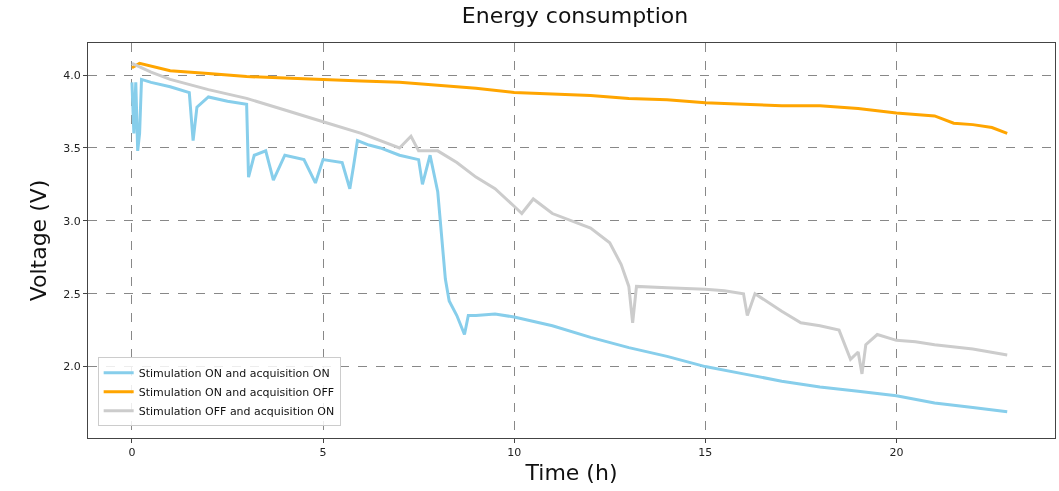  What do you see at coordinates (72, 75) in the screenshot?
I see `y-tick-label: 4.0` at bounding box center [72, 75].